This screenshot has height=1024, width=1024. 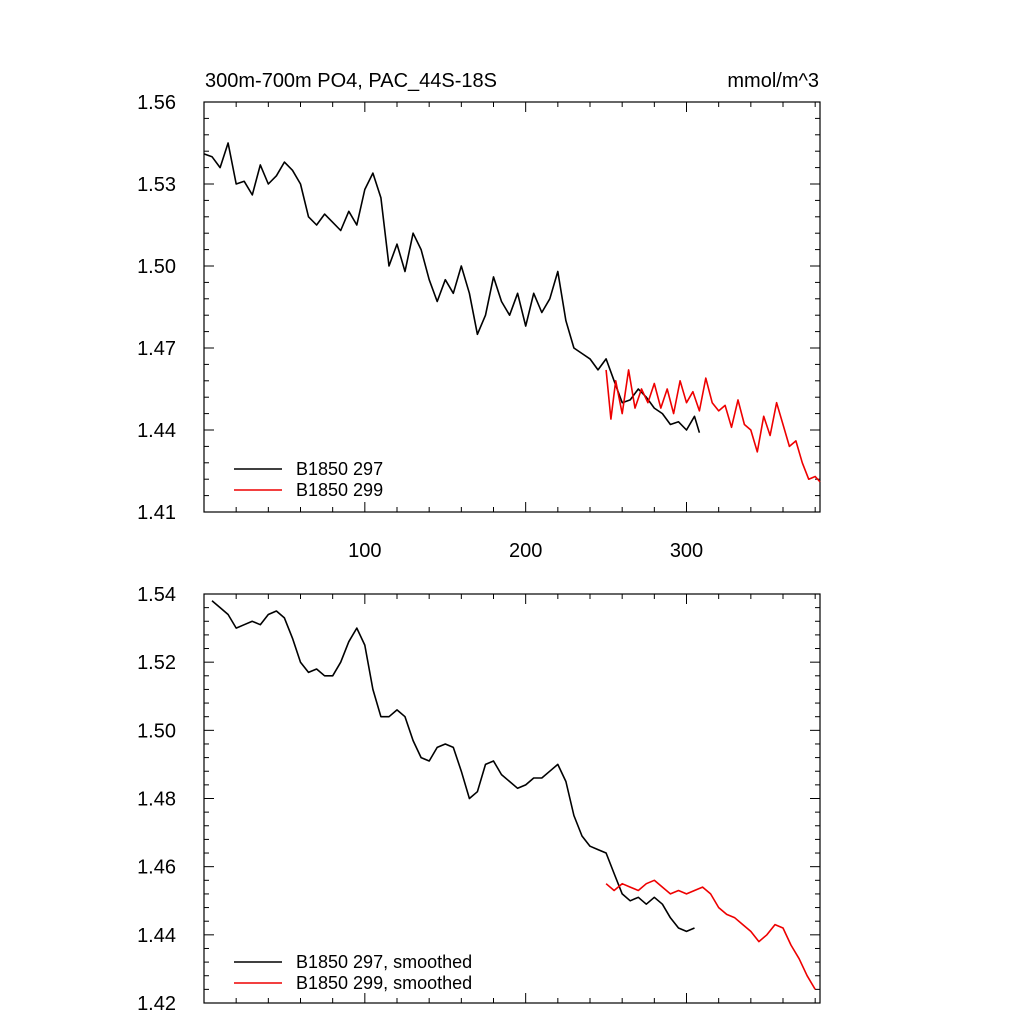 What do you see at coordinates (156, 1004) in the screenshot?
I see `y-tick-label: 1.42` at bounding box center [156, 1004].